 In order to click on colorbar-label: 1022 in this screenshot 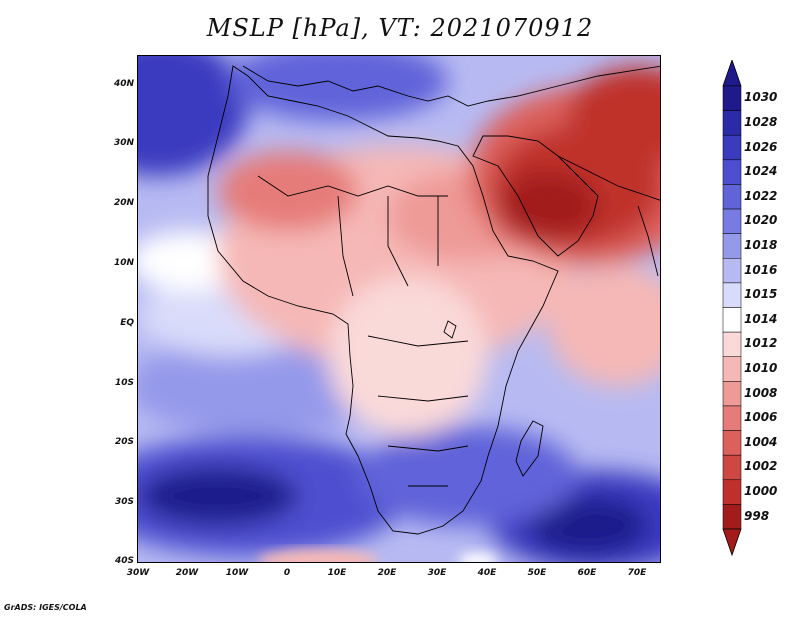, I will do `click(761, 195)`.